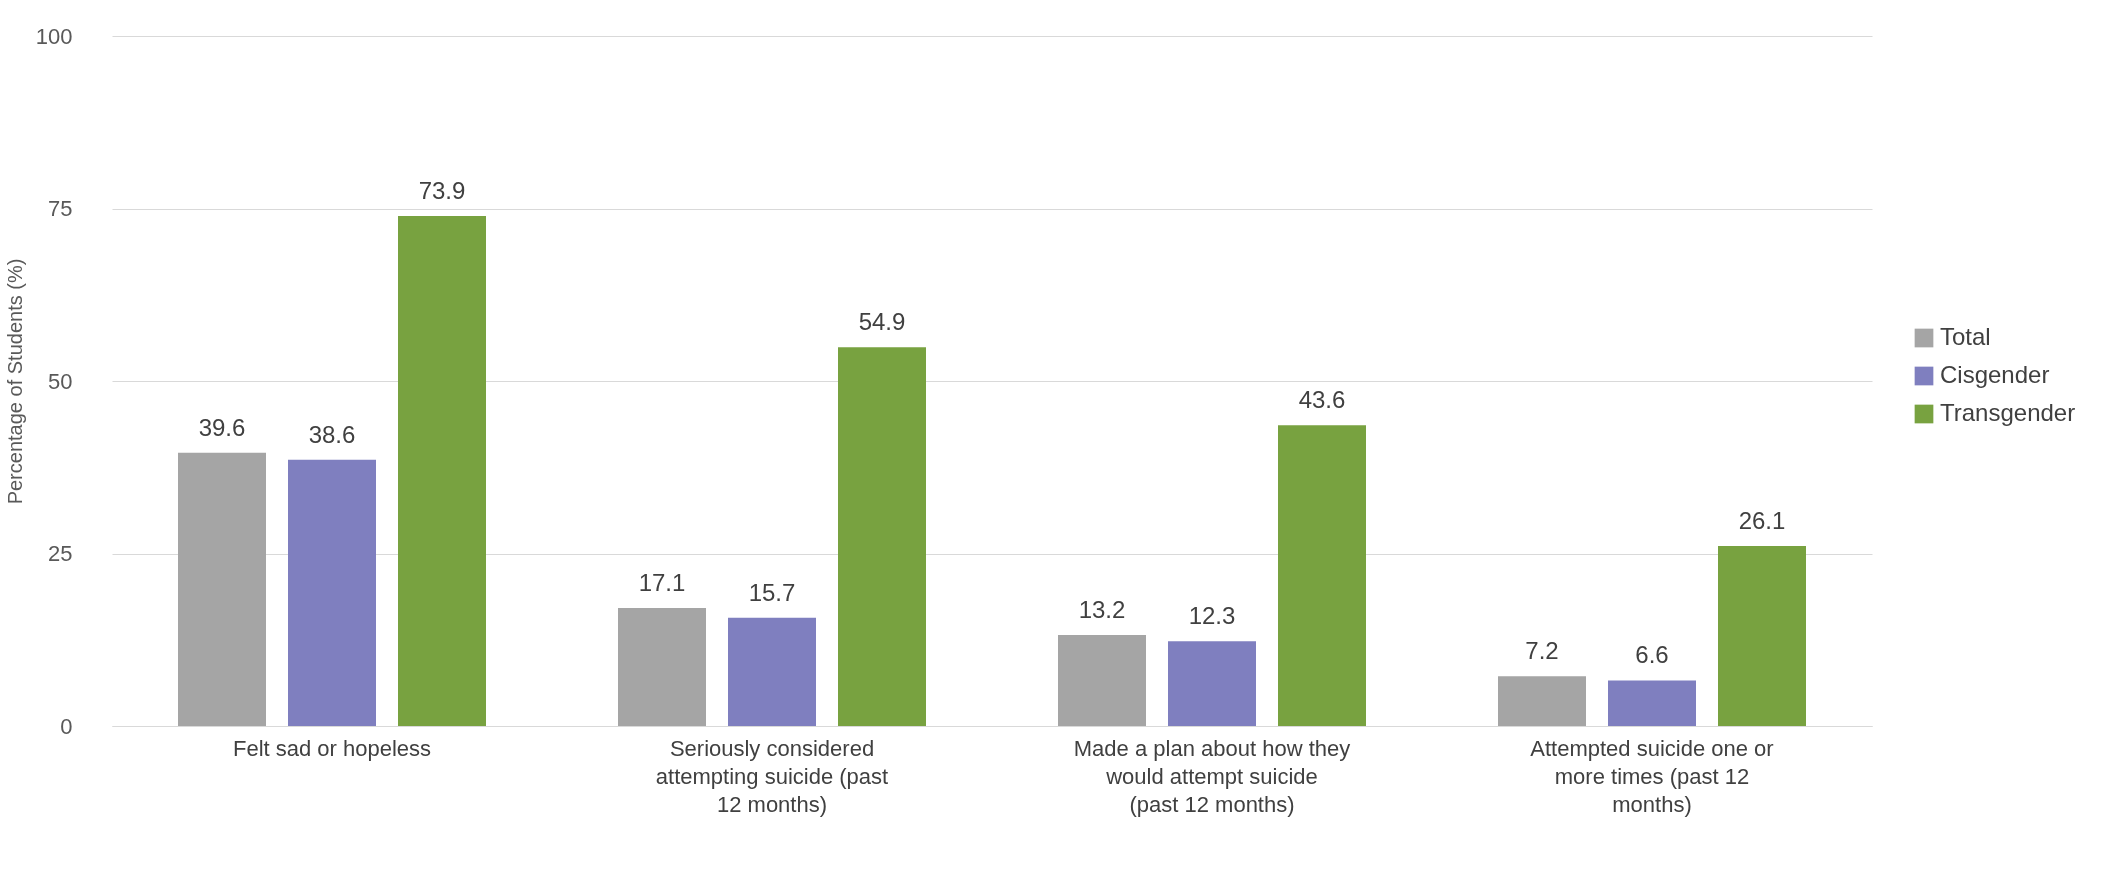 This screenshot has height=883, width=2126. What do you see at coordinates (1102, 609) in the screenshot?
I see `data-label: 13.2` at bounding box center [1102, 609].